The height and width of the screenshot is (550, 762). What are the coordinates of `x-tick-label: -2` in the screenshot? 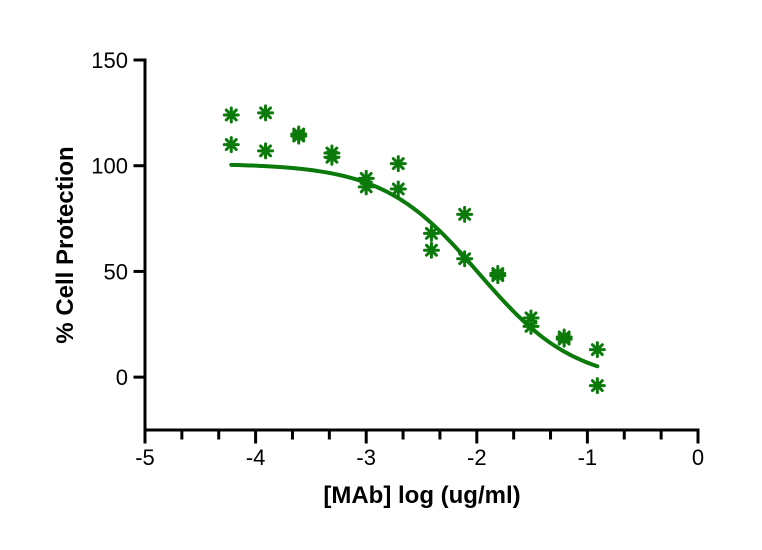 It's located at (477, 457).